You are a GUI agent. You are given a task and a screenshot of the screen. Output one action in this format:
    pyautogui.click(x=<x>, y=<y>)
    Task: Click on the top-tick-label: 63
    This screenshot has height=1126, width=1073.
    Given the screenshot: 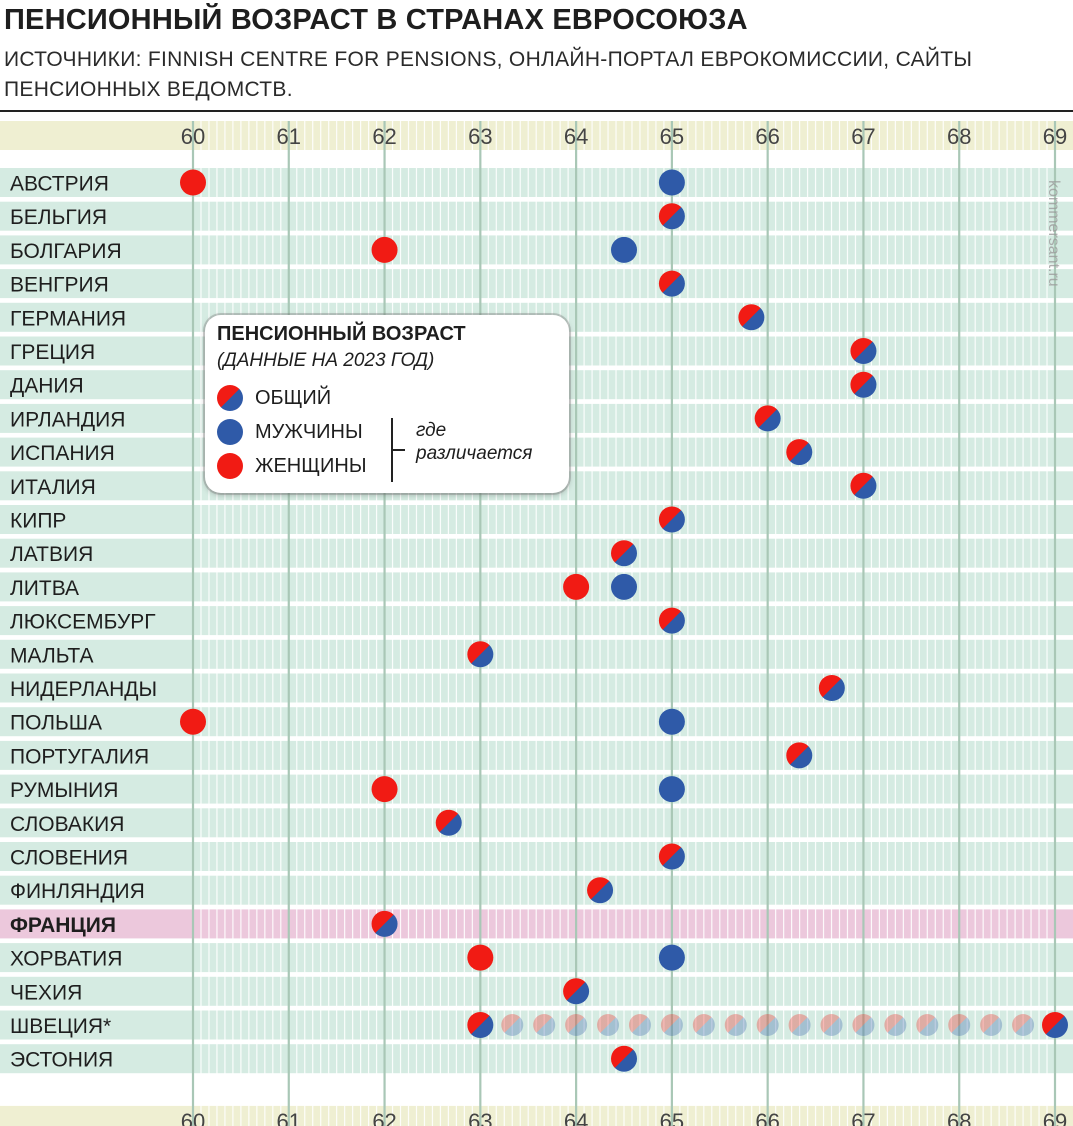 What is the action you would take?
    pyautogui.click(x=480, y=136)
    